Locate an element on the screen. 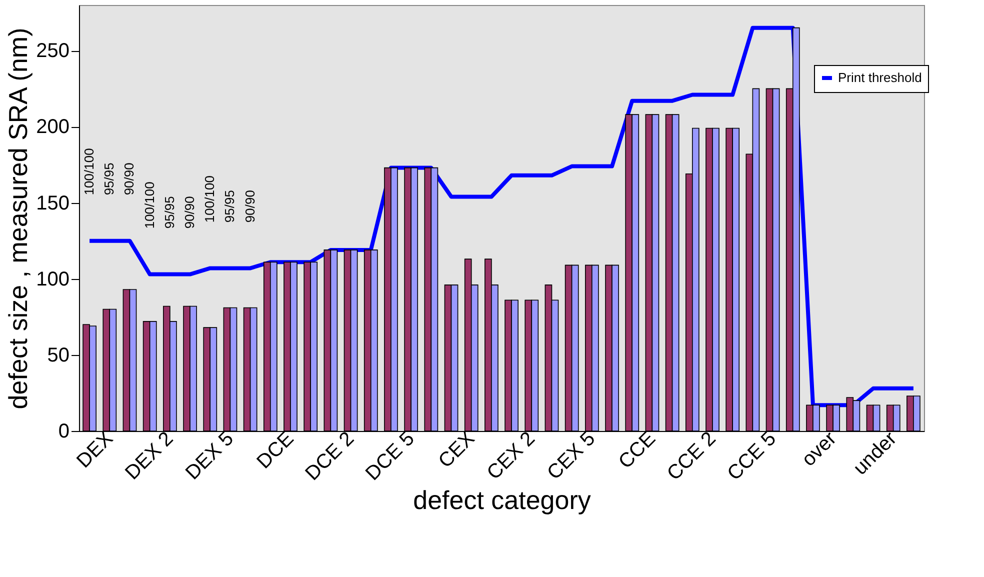  y-tick-label: 150 is located at coordinates (53, 203).